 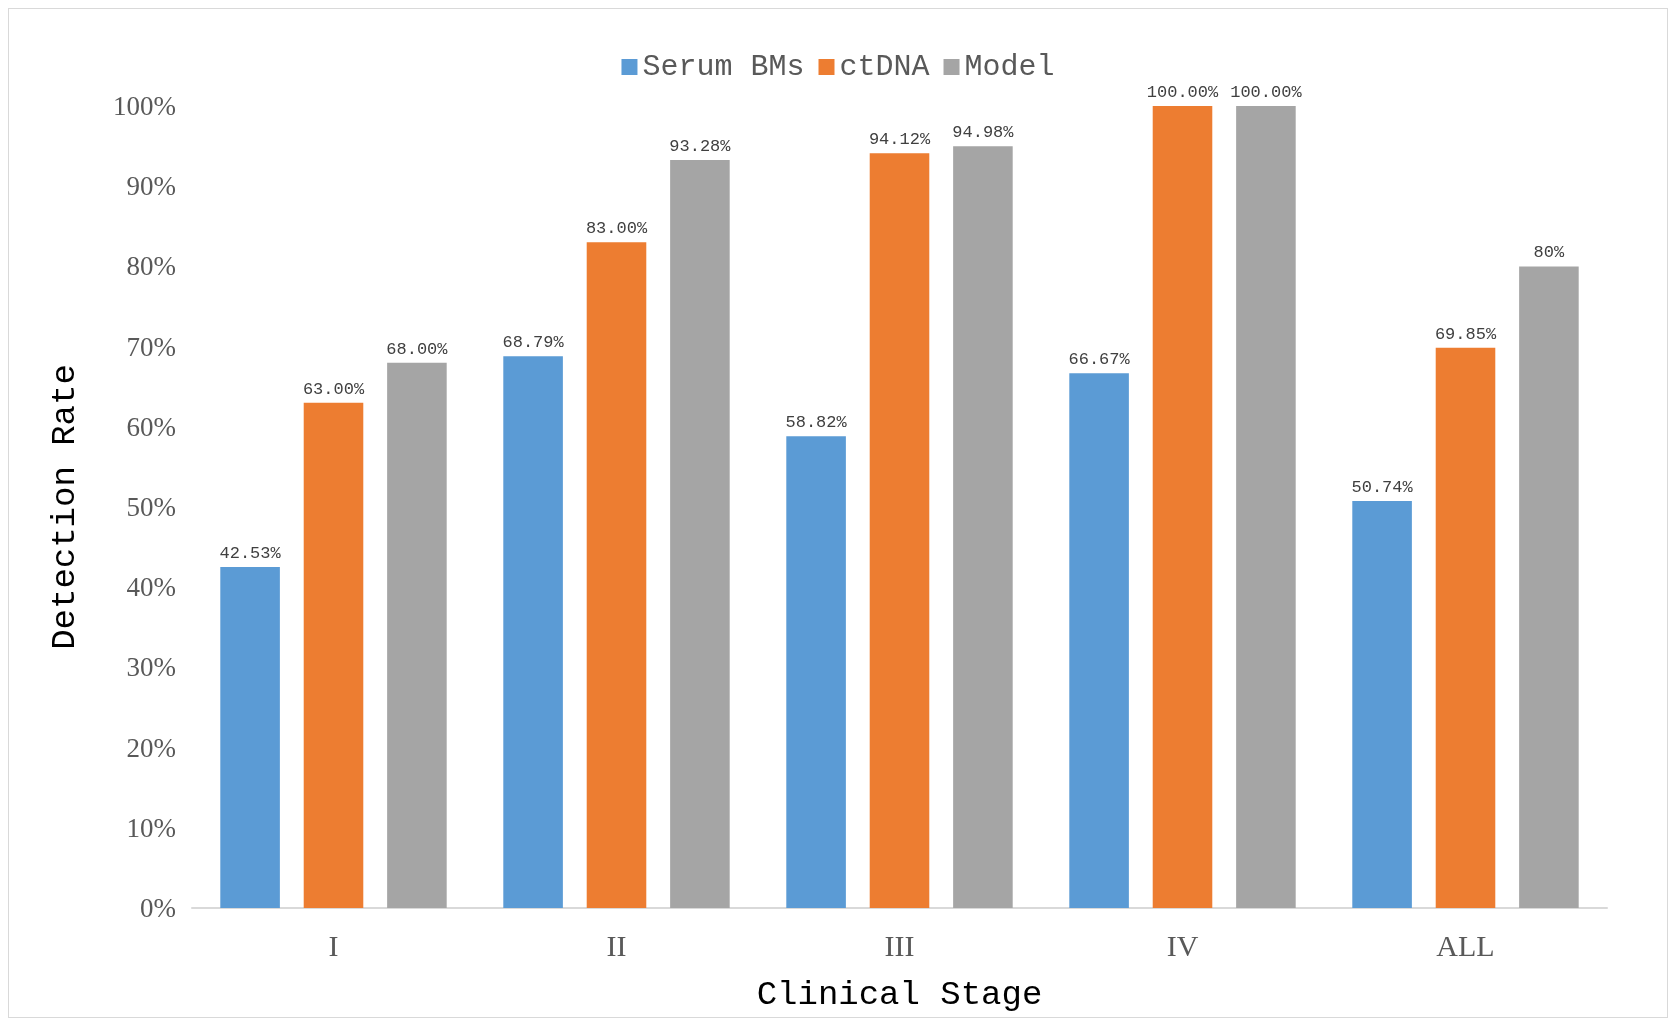 I want to click on y-tick-label: 80%, so click(x=151, y=266).